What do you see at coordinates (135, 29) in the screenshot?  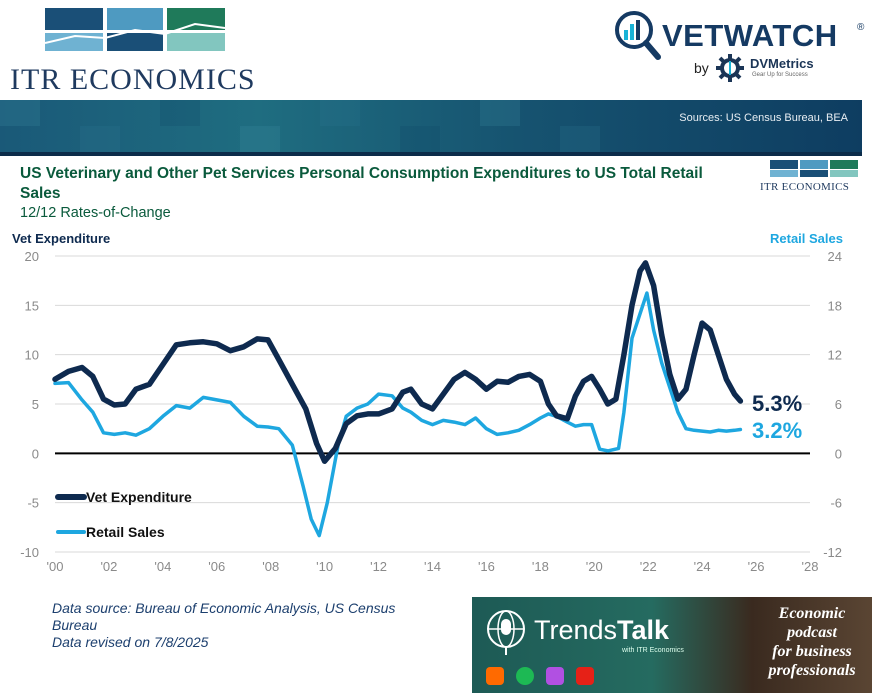 I see `itr-logo-mark` at bounding box center [135, 29].